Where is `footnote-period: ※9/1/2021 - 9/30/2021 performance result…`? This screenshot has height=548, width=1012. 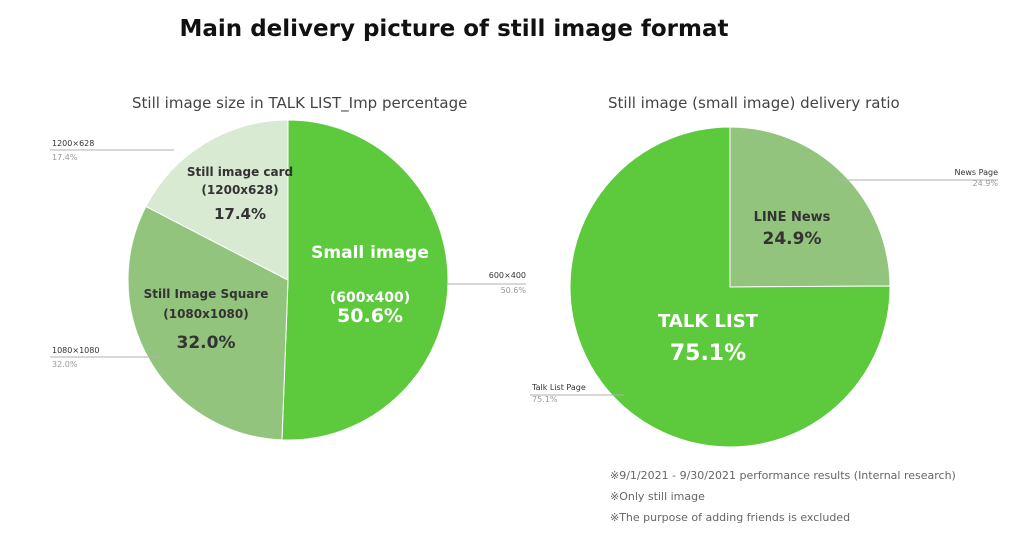 footnote-period: ※9/1/2021 - 9/30/2021 performance result… is located at coordinates (783, 475).